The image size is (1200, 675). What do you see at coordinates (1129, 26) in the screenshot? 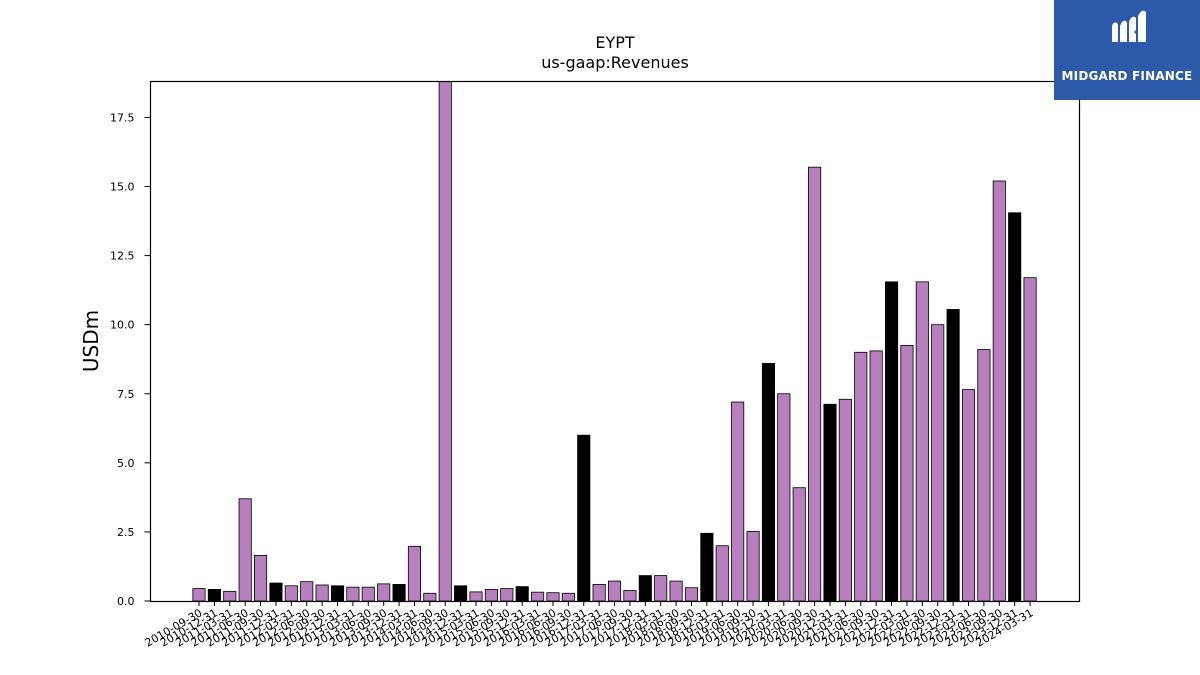
I see `midgard-logo-icon` at bounding box center [1129, 26].